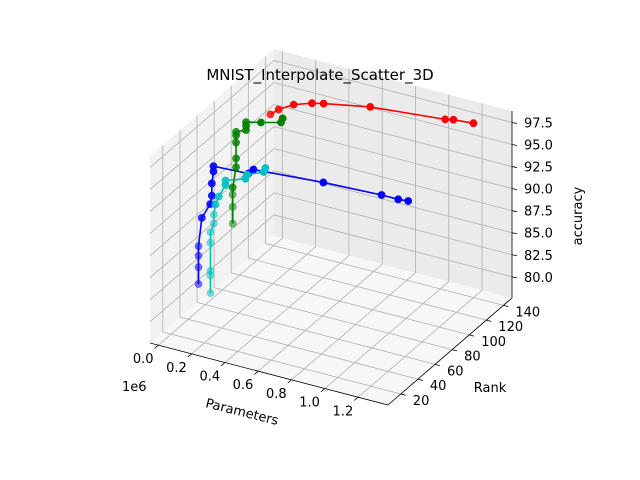  What do you see at coordinates (578, 215) in the screenshot?
I see `z-axis-label: accuracy` at bounding box center [578, 215].